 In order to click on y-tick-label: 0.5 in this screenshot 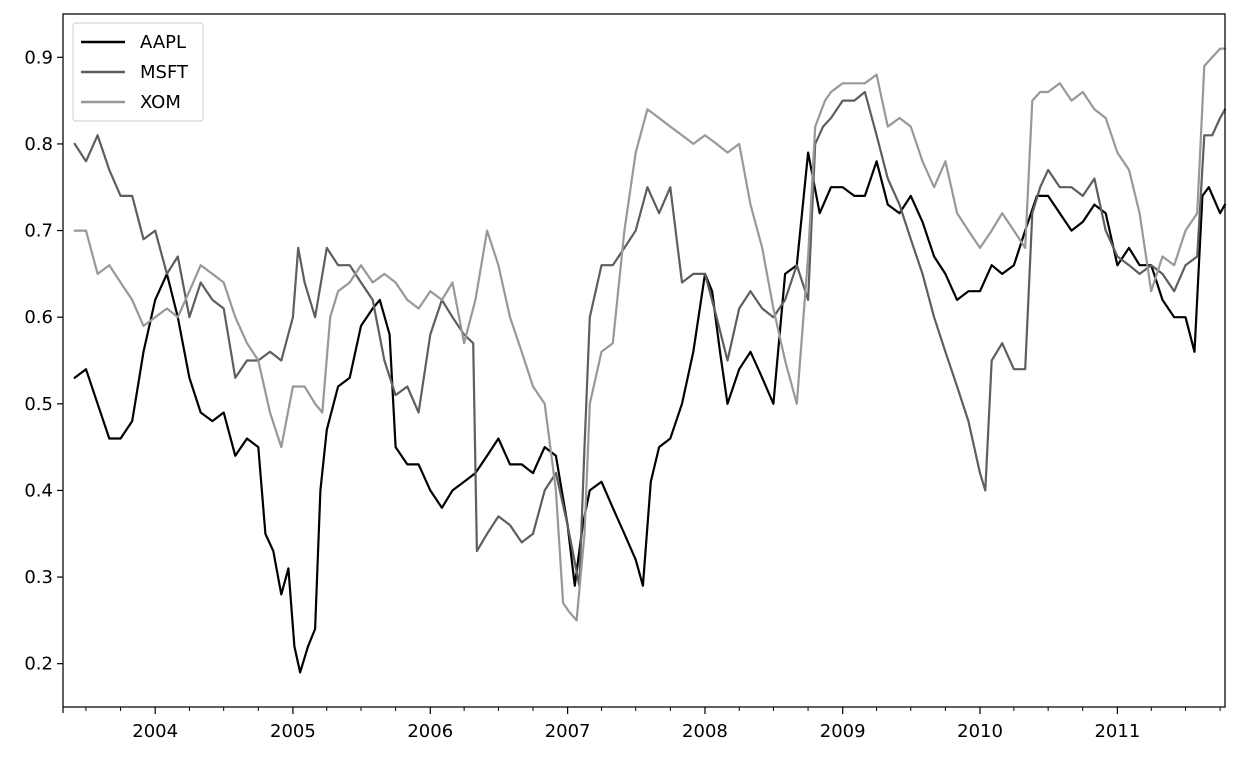, I will do `click(38, 404)`.